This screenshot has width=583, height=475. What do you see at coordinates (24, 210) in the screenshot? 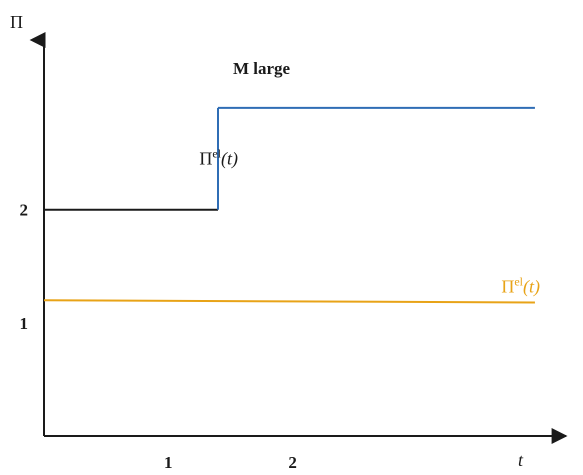
I see `y-tick-label-2: 2` at bounding box center [24, 210].